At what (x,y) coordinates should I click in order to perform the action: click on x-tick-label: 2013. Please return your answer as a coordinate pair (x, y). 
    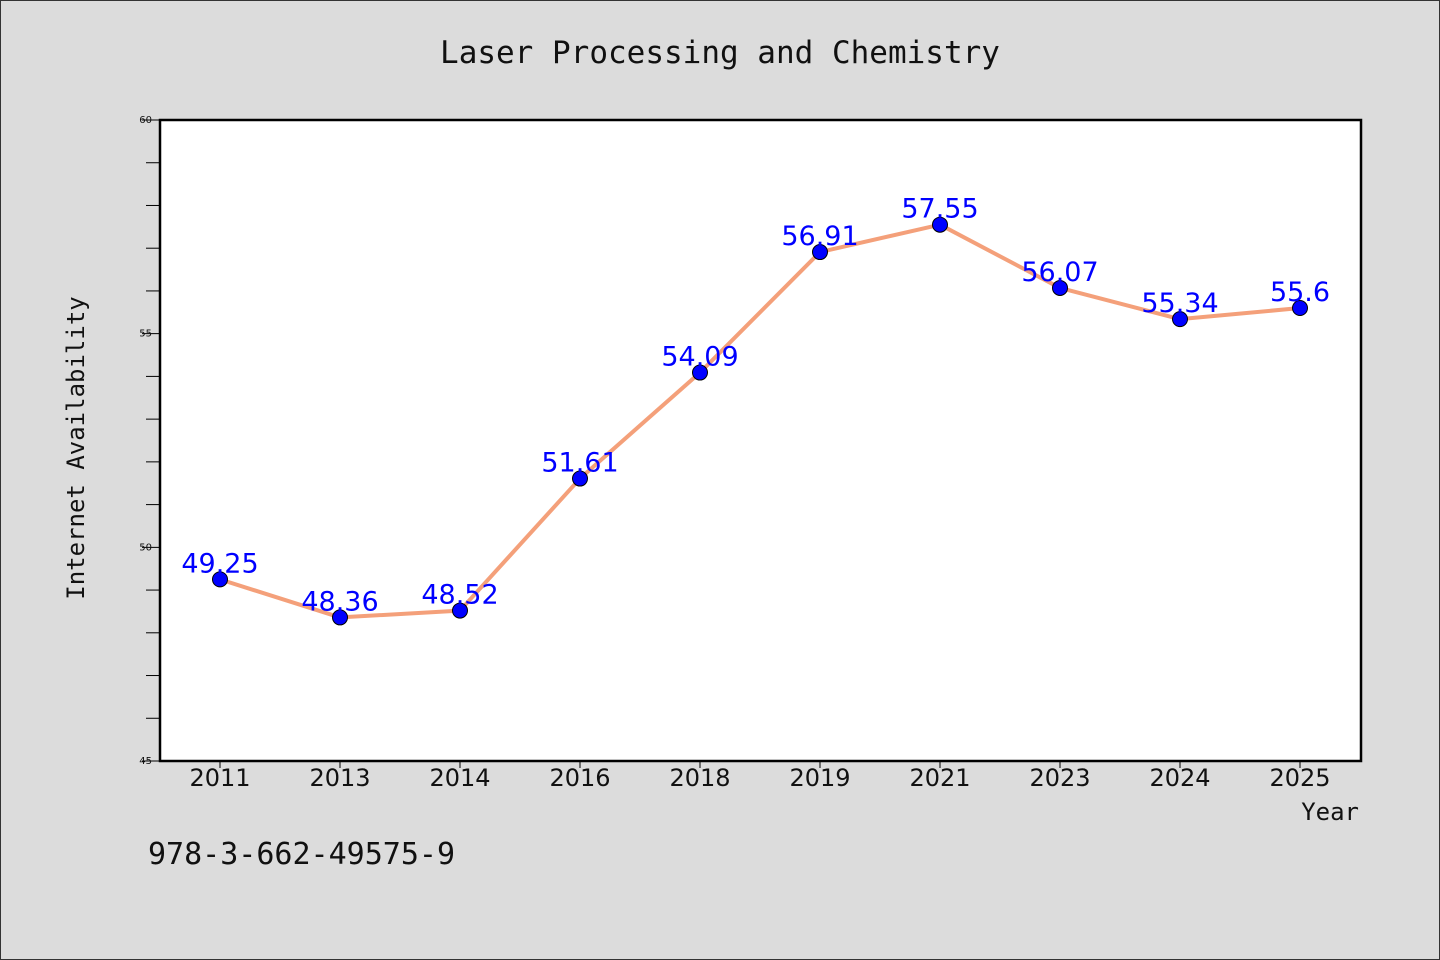
    Looking at the image, I should click on (339, 778).